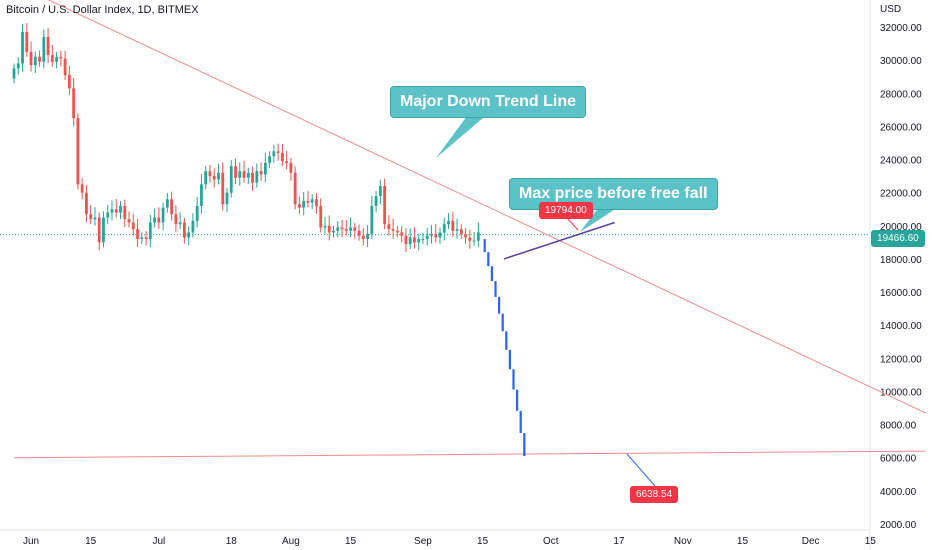 This screenshot has width=932, height=550. Describe the element at coordinates (898, 525) in the screenshot. I see `y-tick-label-15: 2000.00` at that location.